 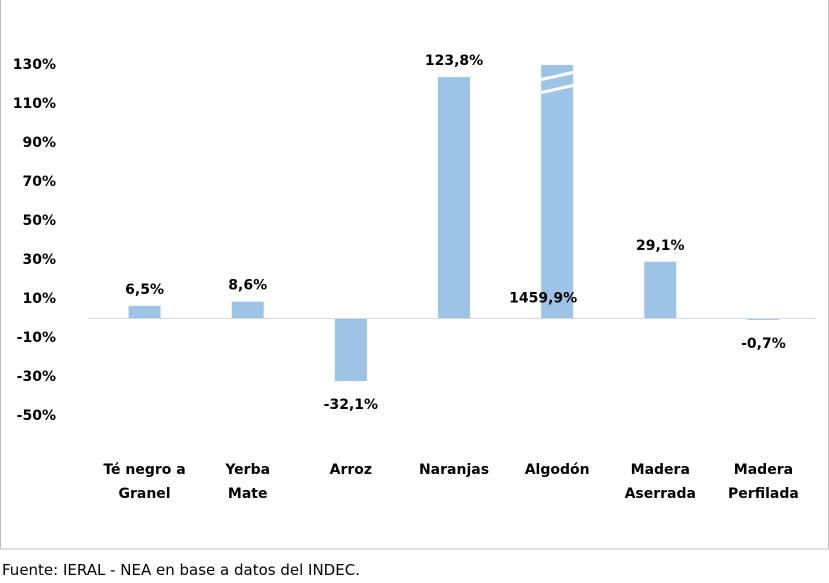 What do you see at coordinates (557, 470) in the screenshot?
I see `x-tick-label: Algodón` at bounding box center [557, 470].